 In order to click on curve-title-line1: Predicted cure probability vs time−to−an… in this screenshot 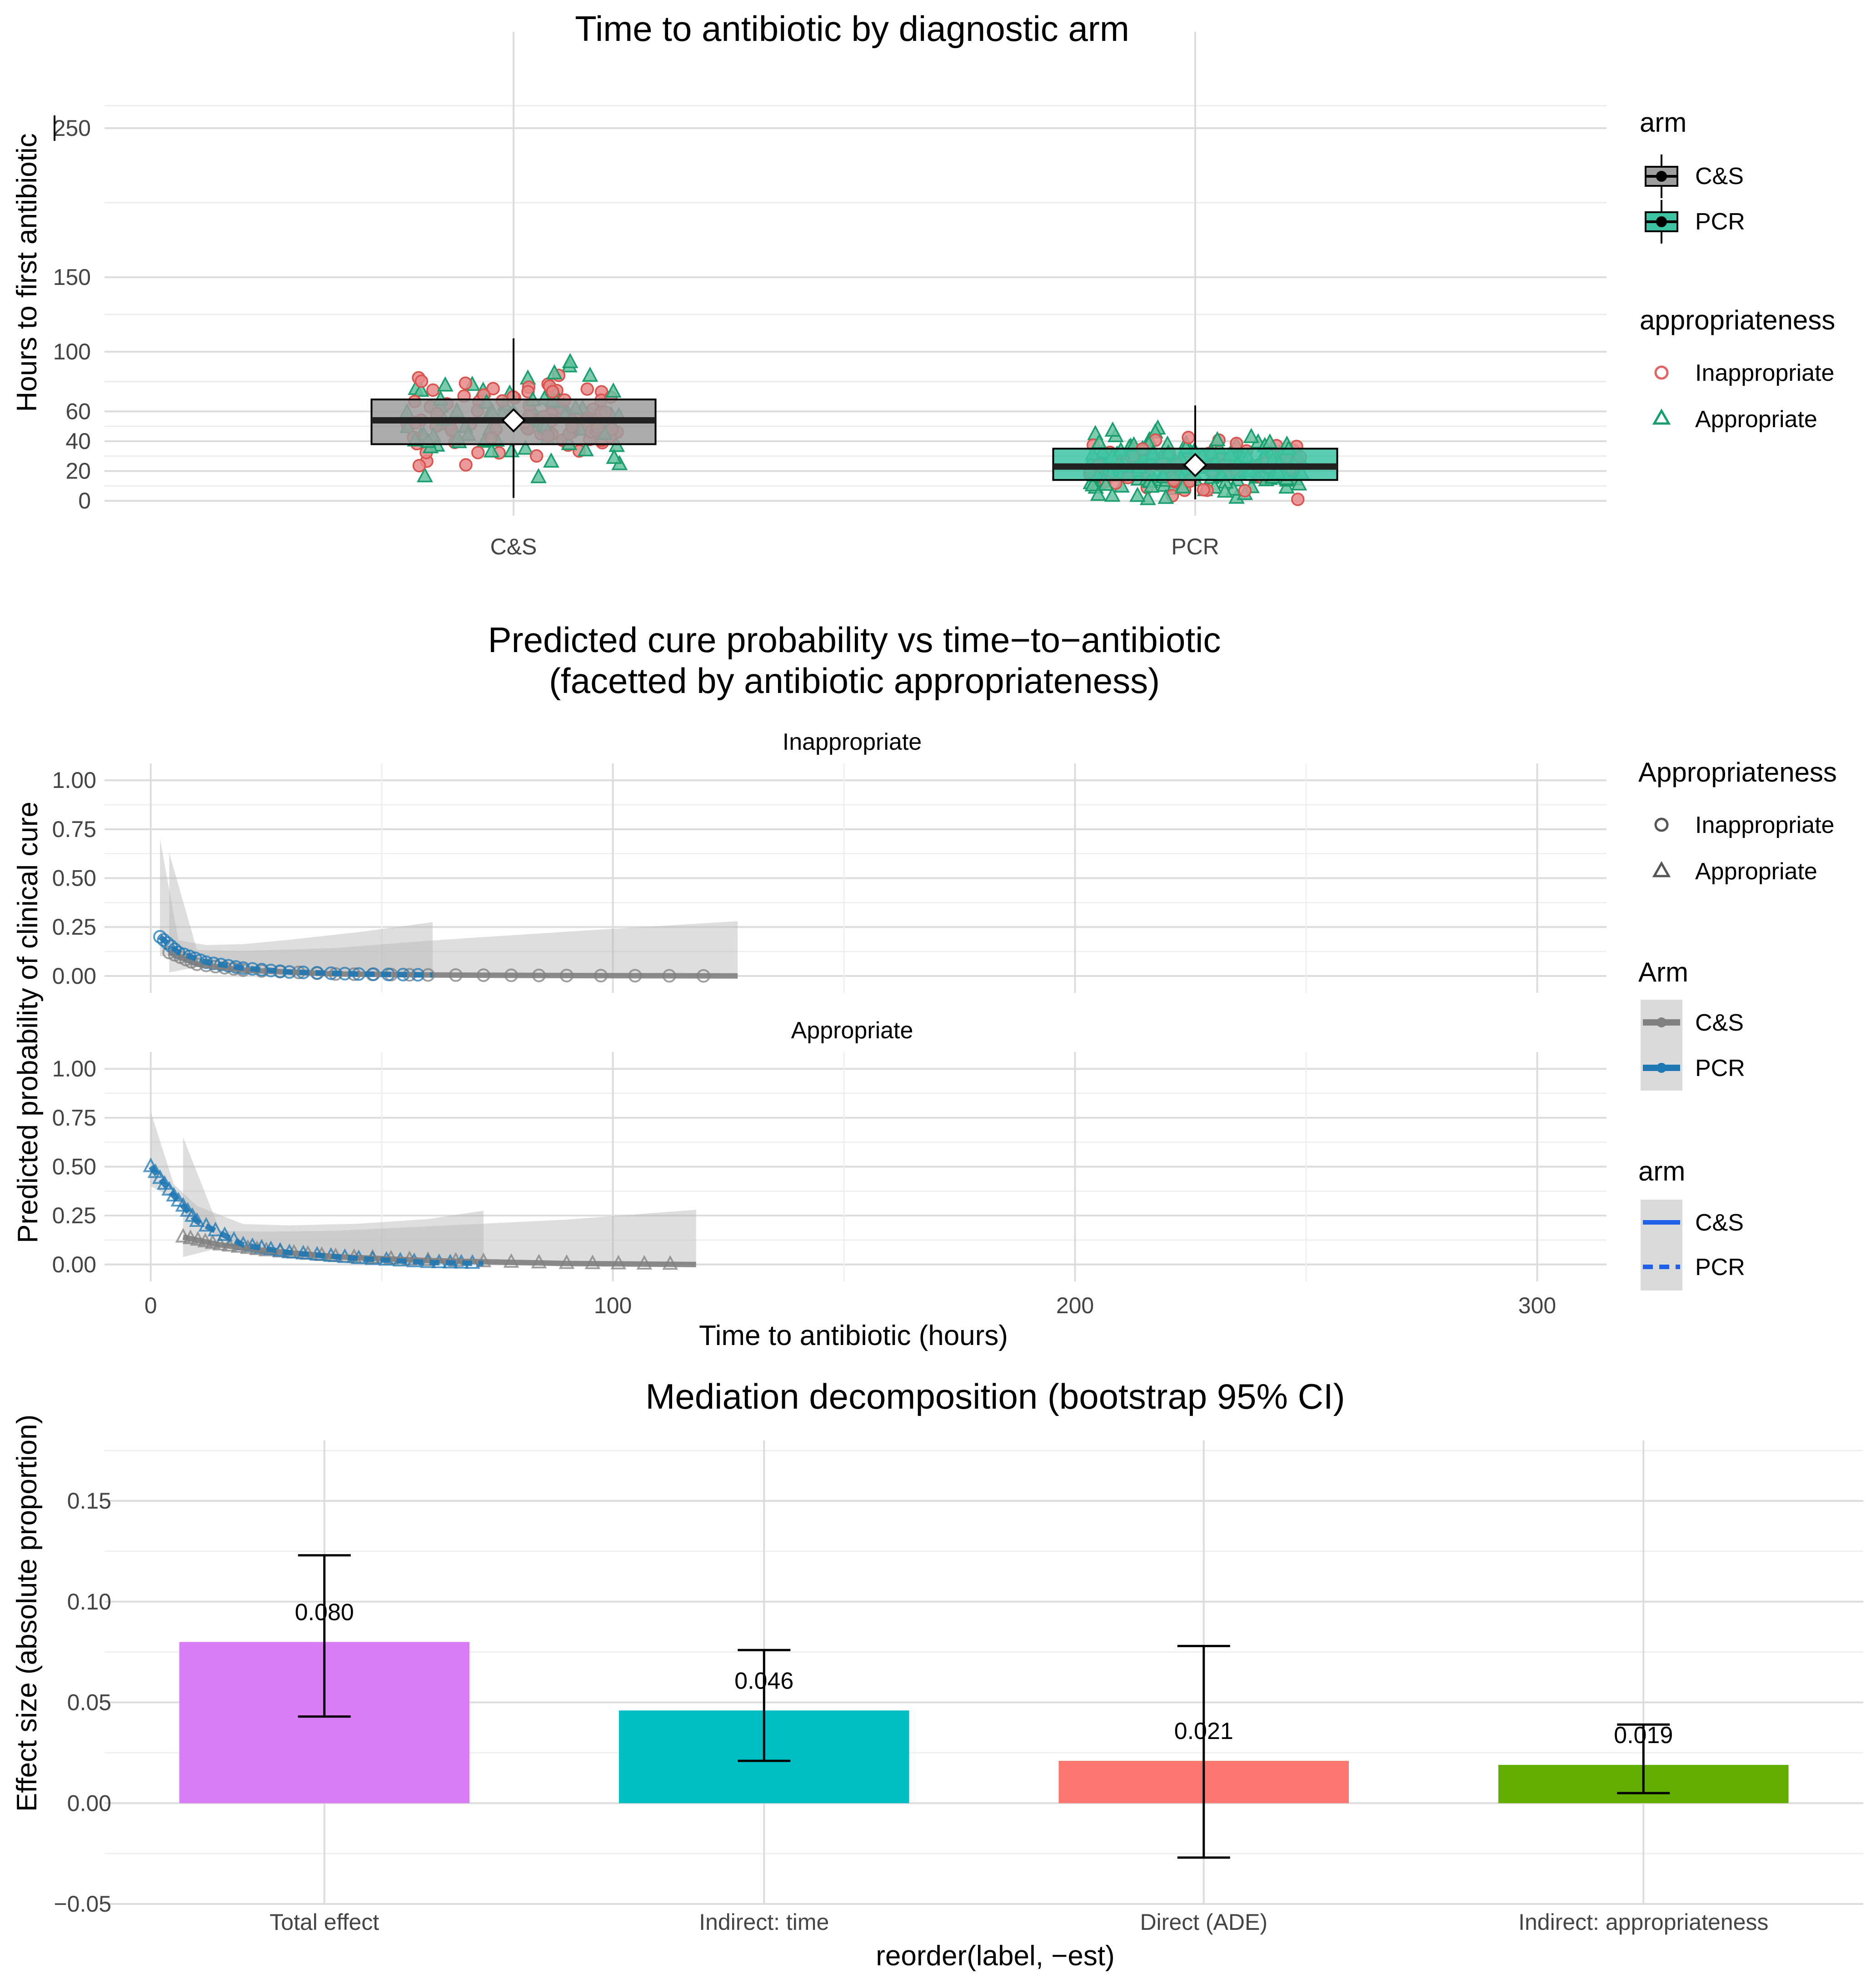, I will do `click(854, 640)`.